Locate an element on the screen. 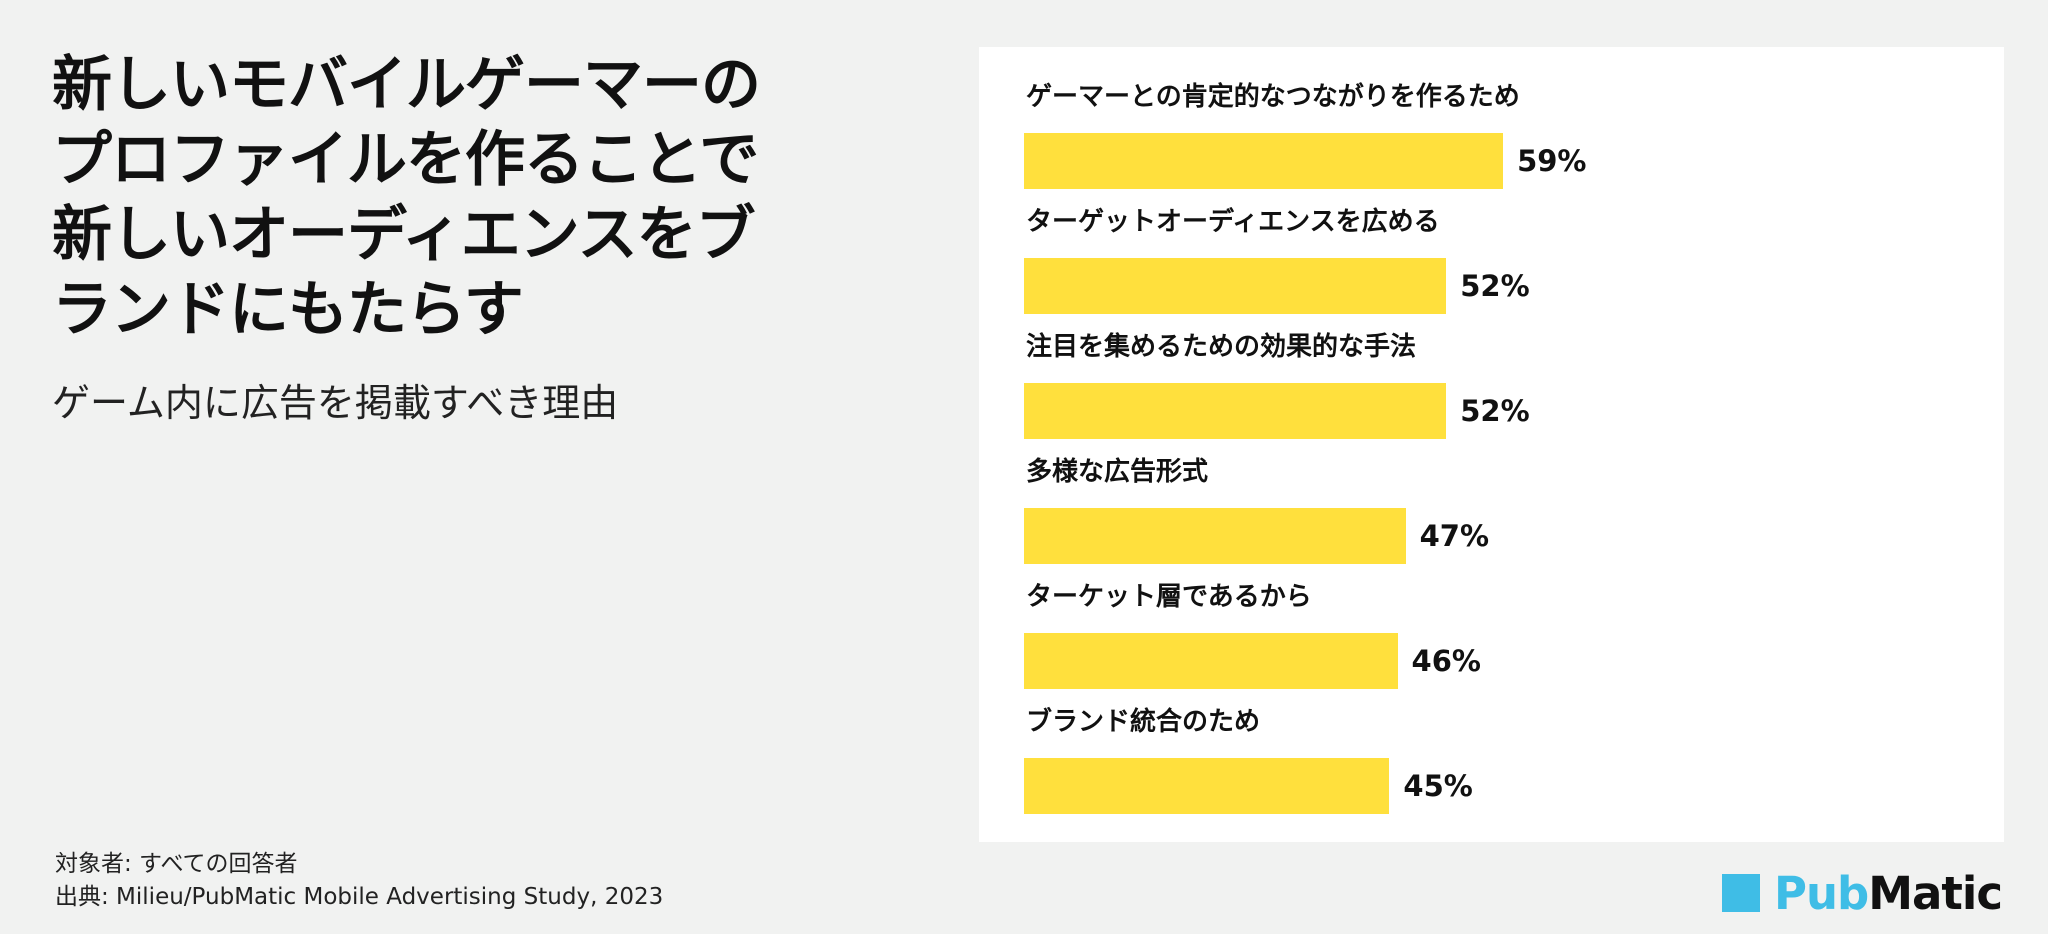  bar-group: 注目を集めるための効果的な手法 52% is located at coordinates (1504, 390).